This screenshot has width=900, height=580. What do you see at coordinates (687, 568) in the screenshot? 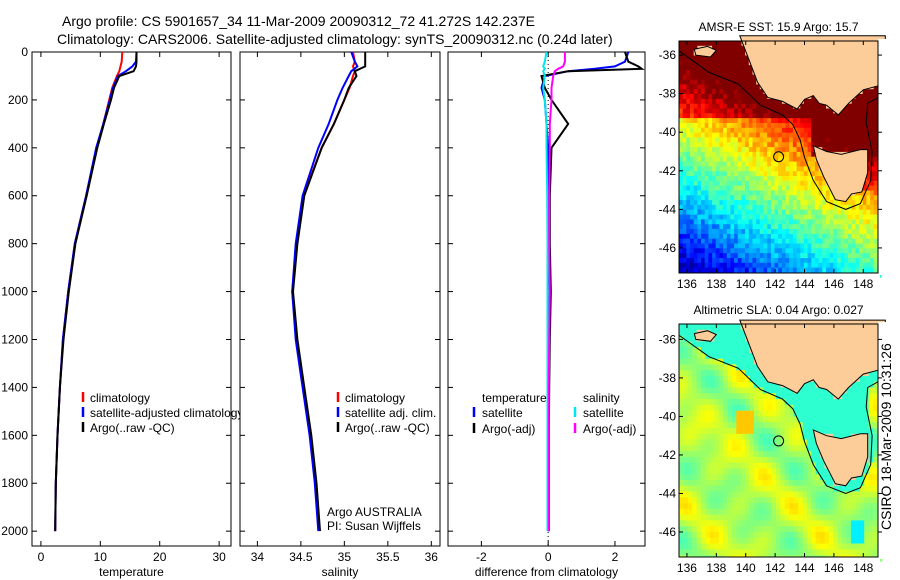
I see `x-tick-label: 136` at bounding box center [687, 568].